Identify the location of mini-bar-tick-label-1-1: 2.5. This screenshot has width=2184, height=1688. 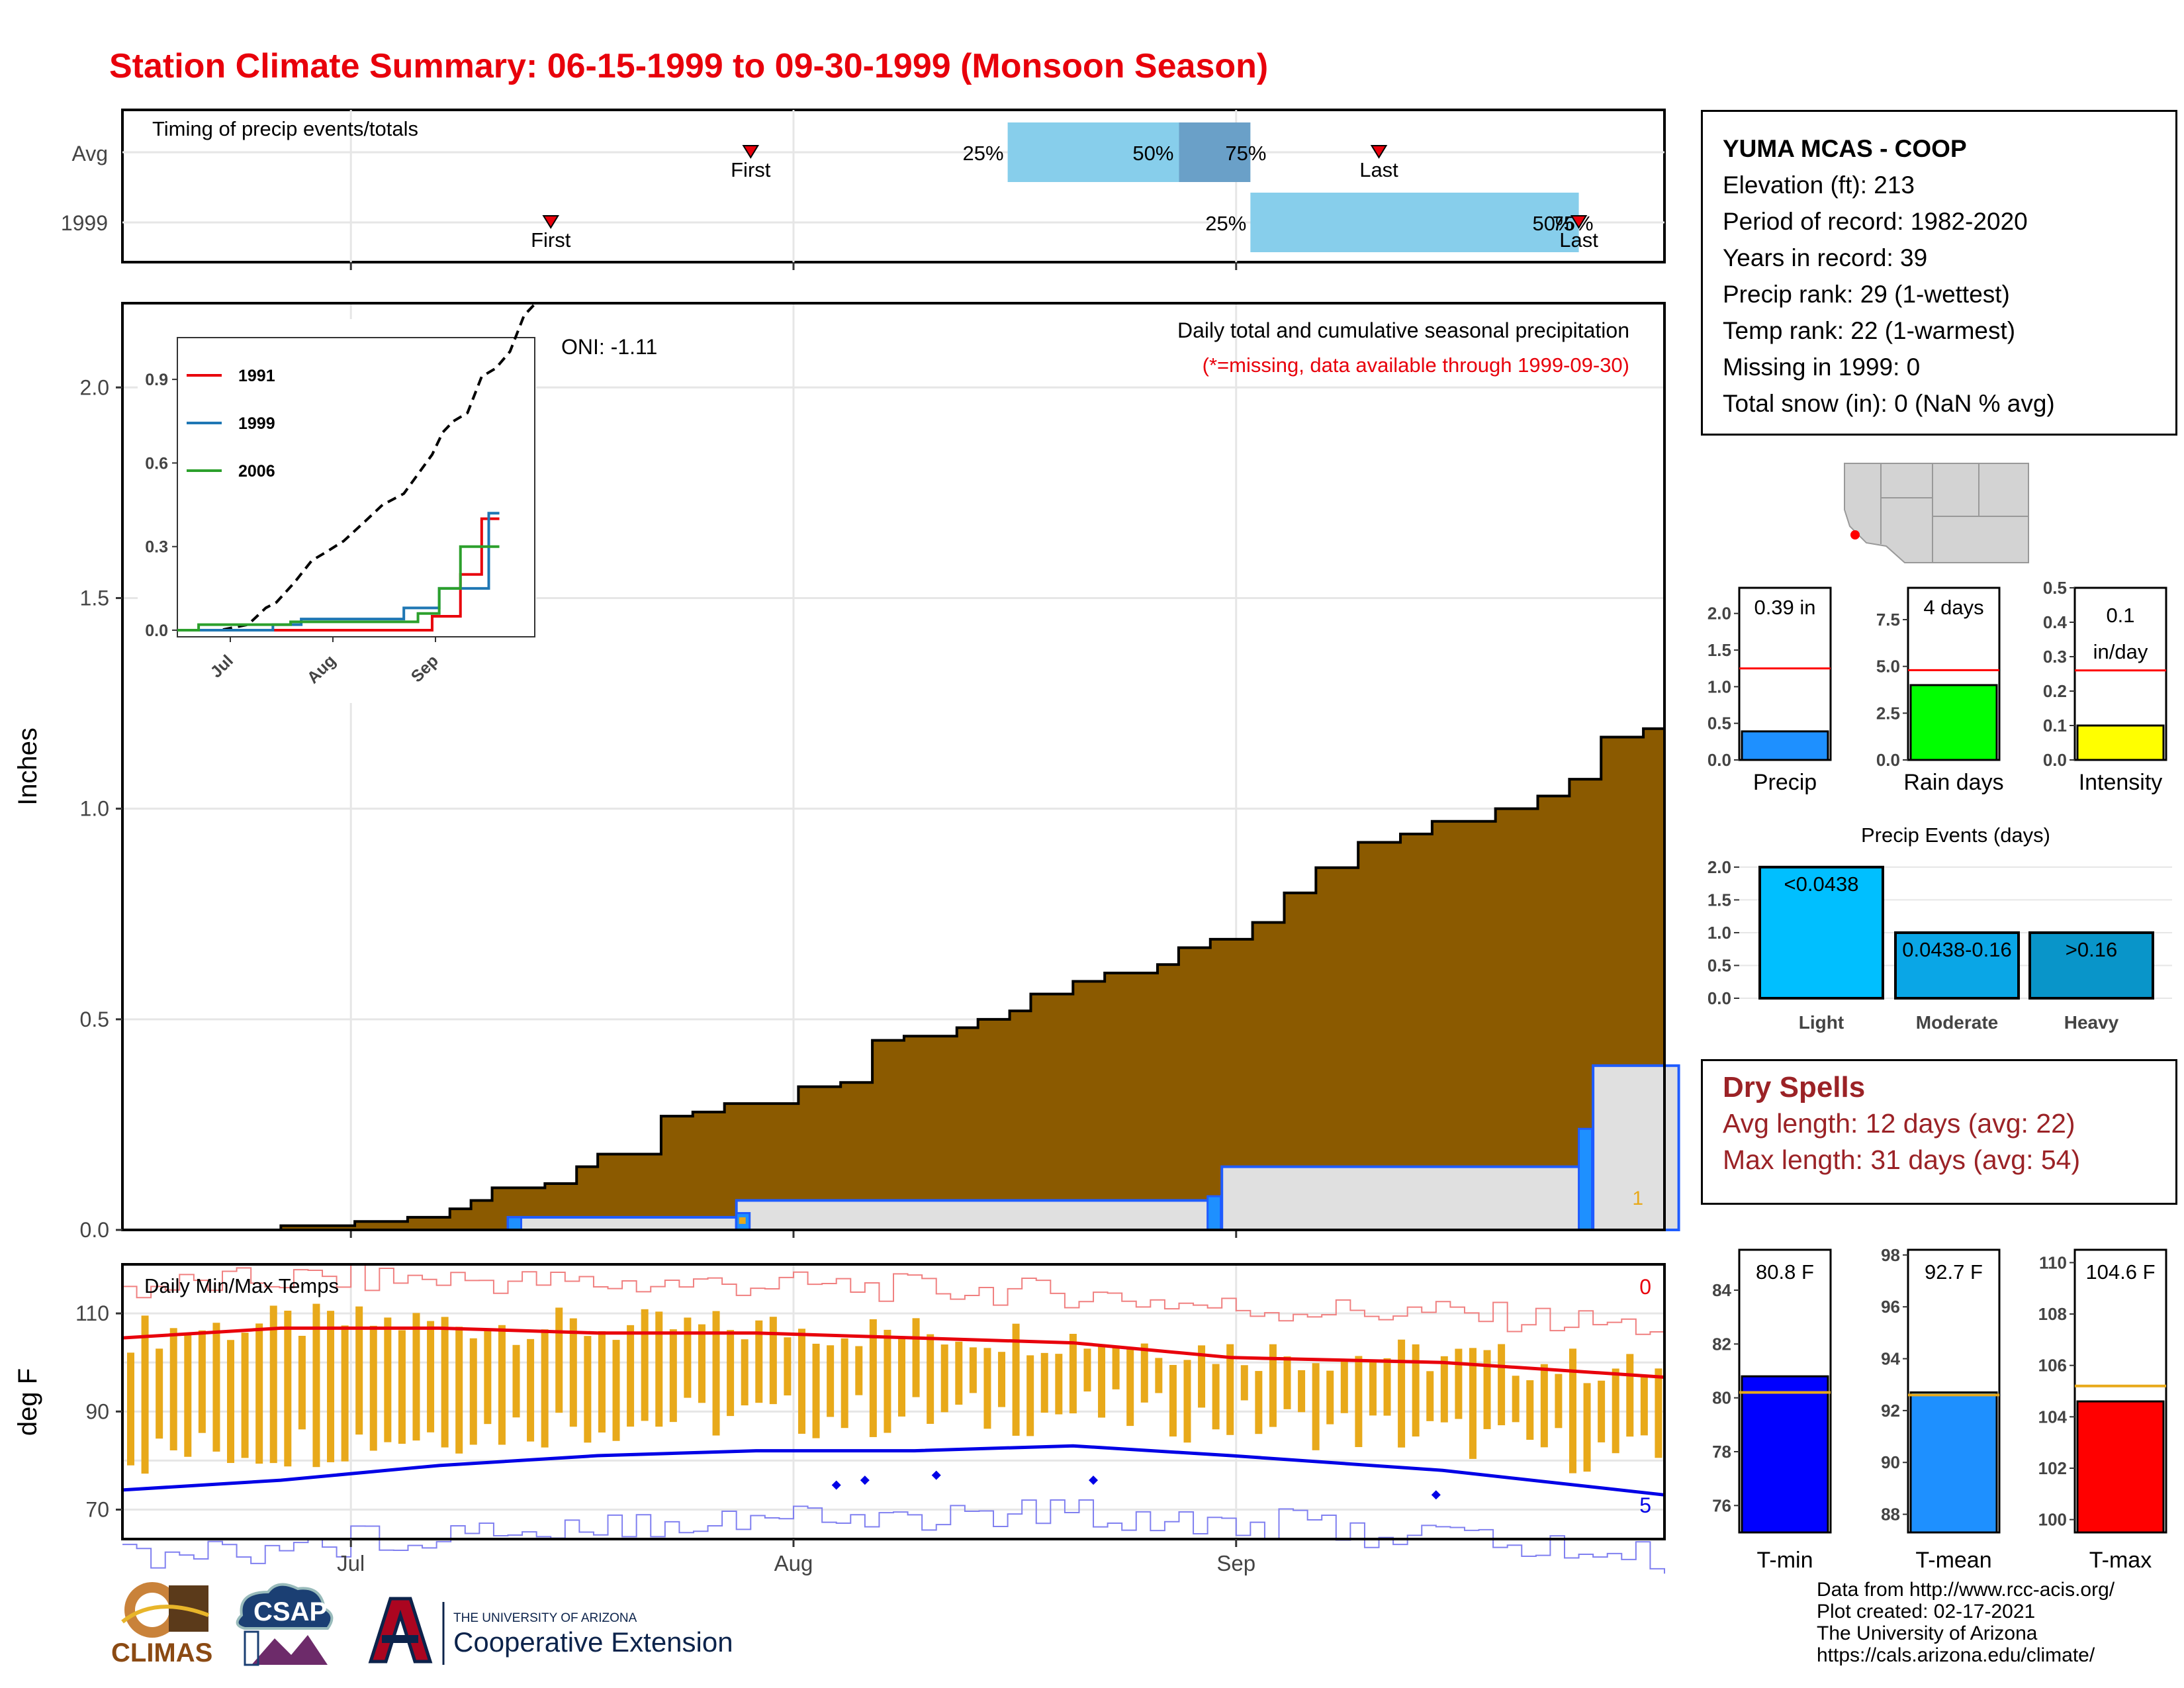
(1888, 713).